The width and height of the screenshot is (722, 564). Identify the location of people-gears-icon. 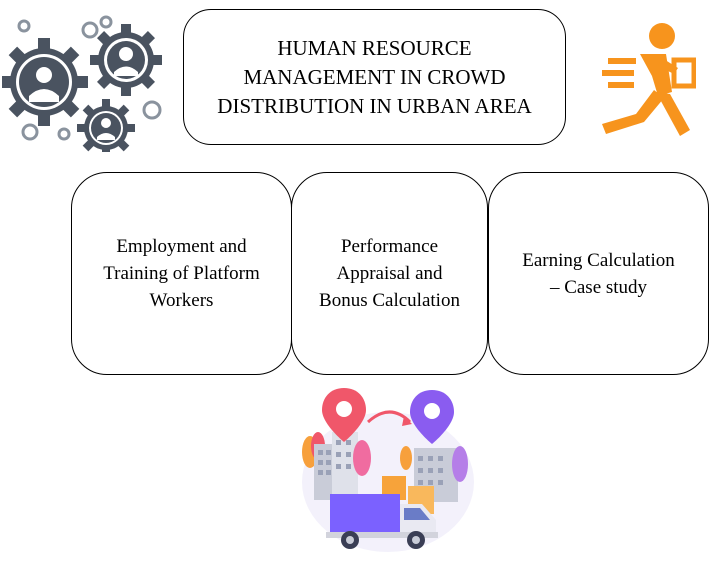
(86, 83).